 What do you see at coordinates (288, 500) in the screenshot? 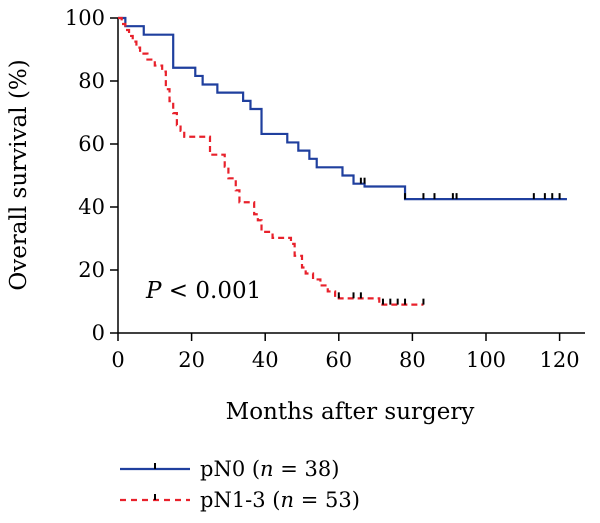
I see `legend-label-pn13-n: n` at bounding box center [288, 500].